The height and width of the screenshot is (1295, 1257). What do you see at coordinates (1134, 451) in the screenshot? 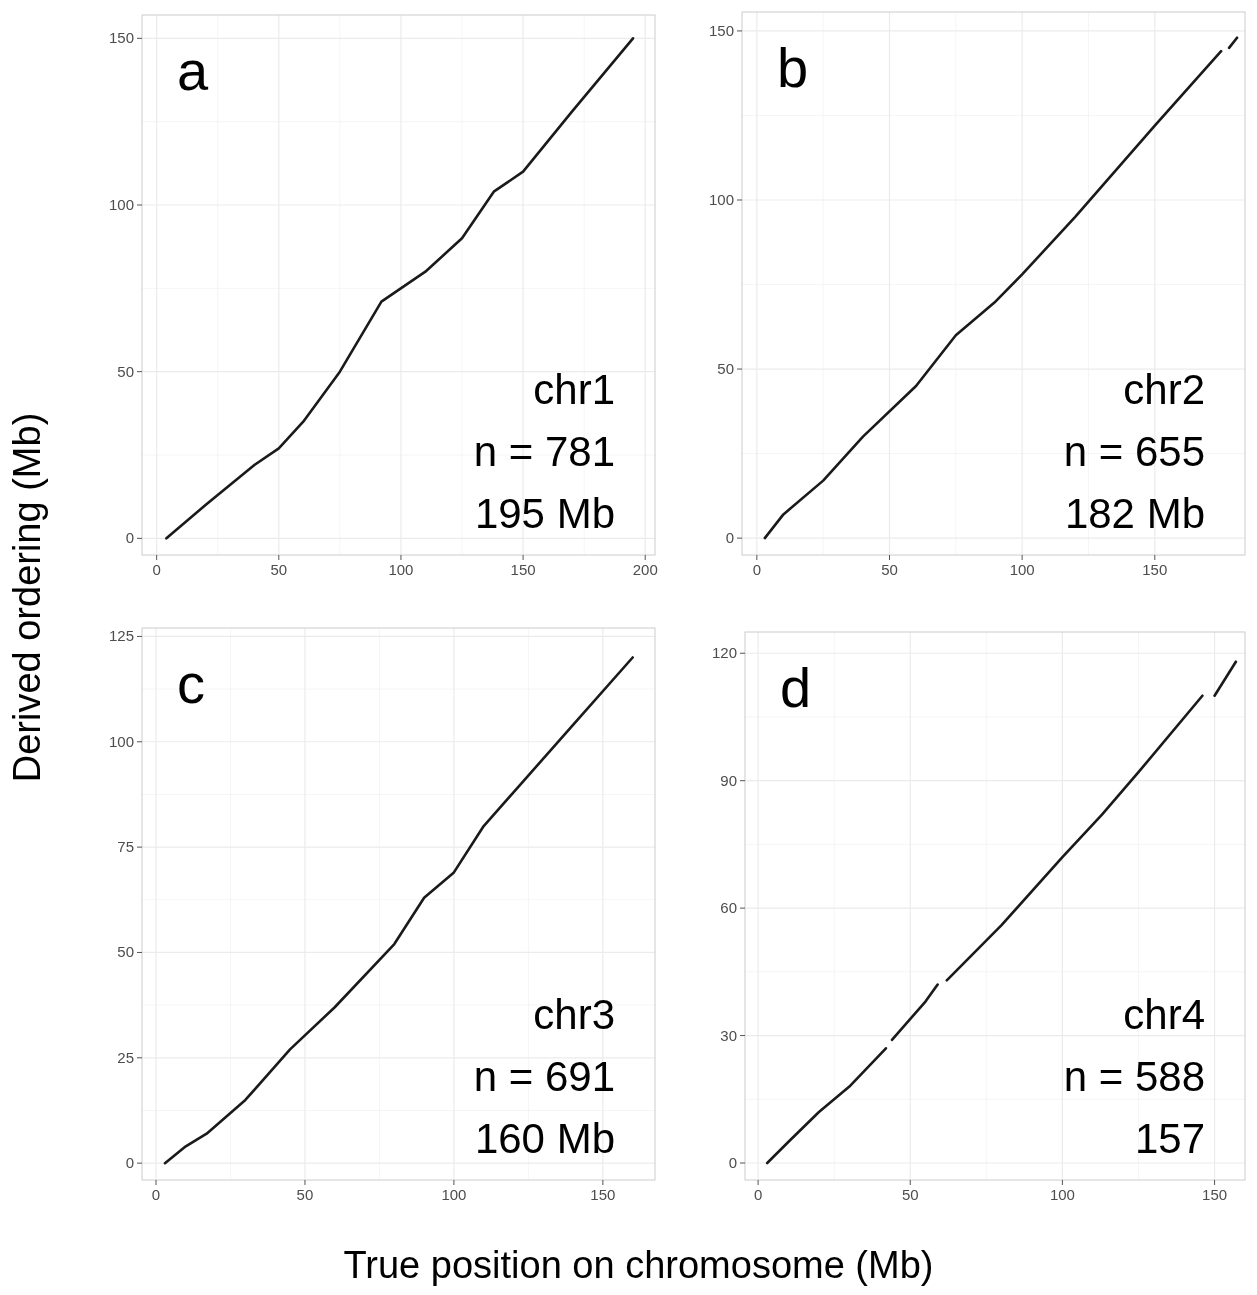
I see `annotation: n = 655` at bounding box center [1134, 451].